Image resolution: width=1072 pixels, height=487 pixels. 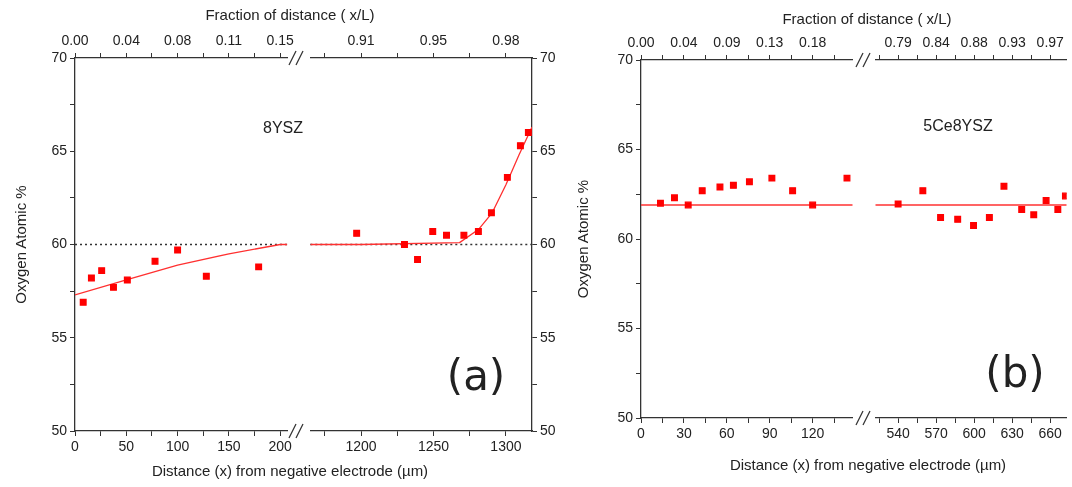 I want to click on x2-tick-label: 0.98, so click(x=506, y=40).